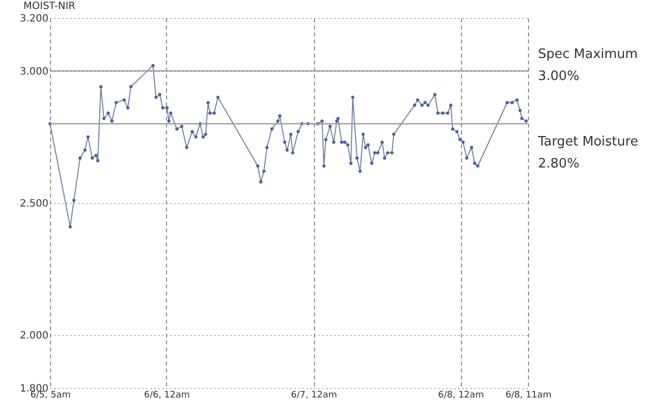 The image size is (648, 411). Describe the element at coordinates (461, 395) in the screenshot. I see `x-tick-label: 6/8, 12am` at that location.